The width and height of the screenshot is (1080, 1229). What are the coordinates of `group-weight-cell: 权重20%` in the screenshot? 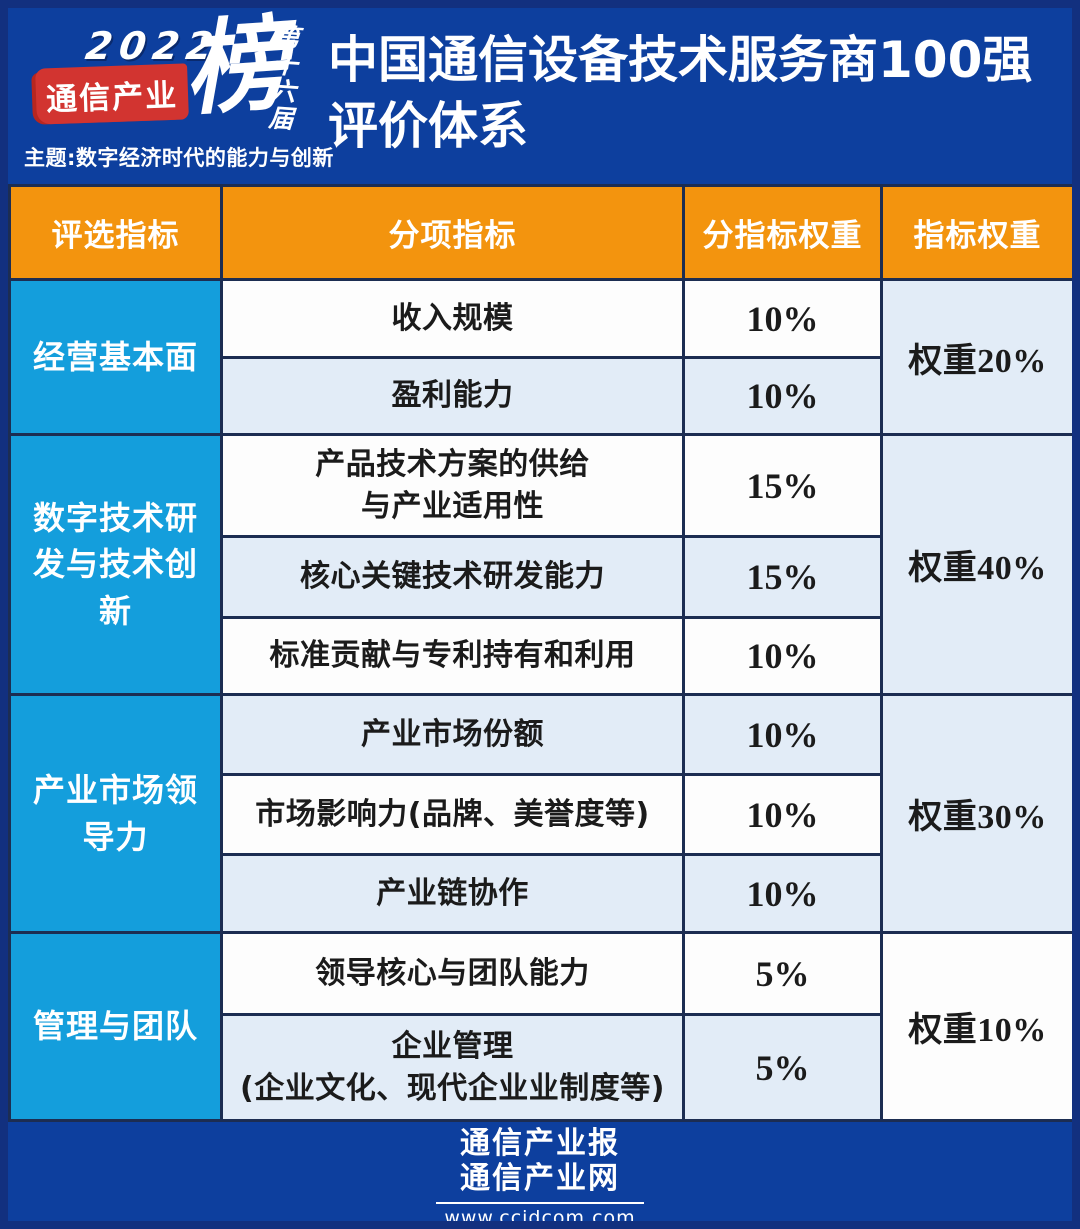 It's located at (976, 357).